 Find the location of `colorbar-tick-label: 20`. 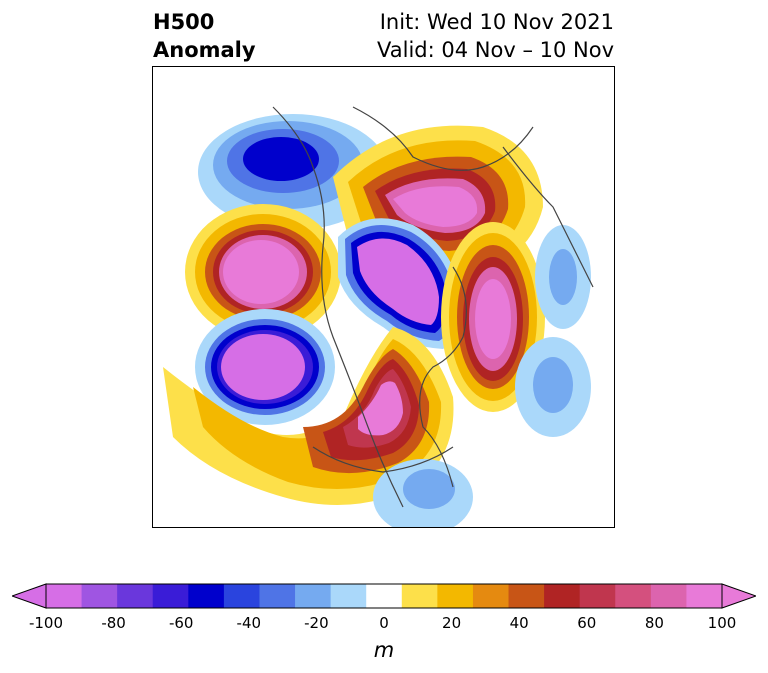

colorbar-tick-label: 20 is located at coordinates (452, 623).